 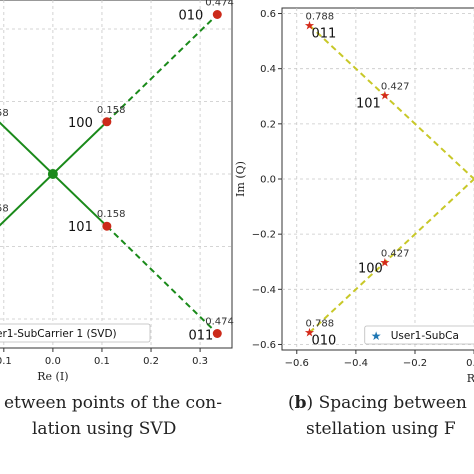 What do you see at coordinates (319, 16) in the screenshot?
I see `panel-b-point-value-0: 0.788` at bounding box center [319, 16].